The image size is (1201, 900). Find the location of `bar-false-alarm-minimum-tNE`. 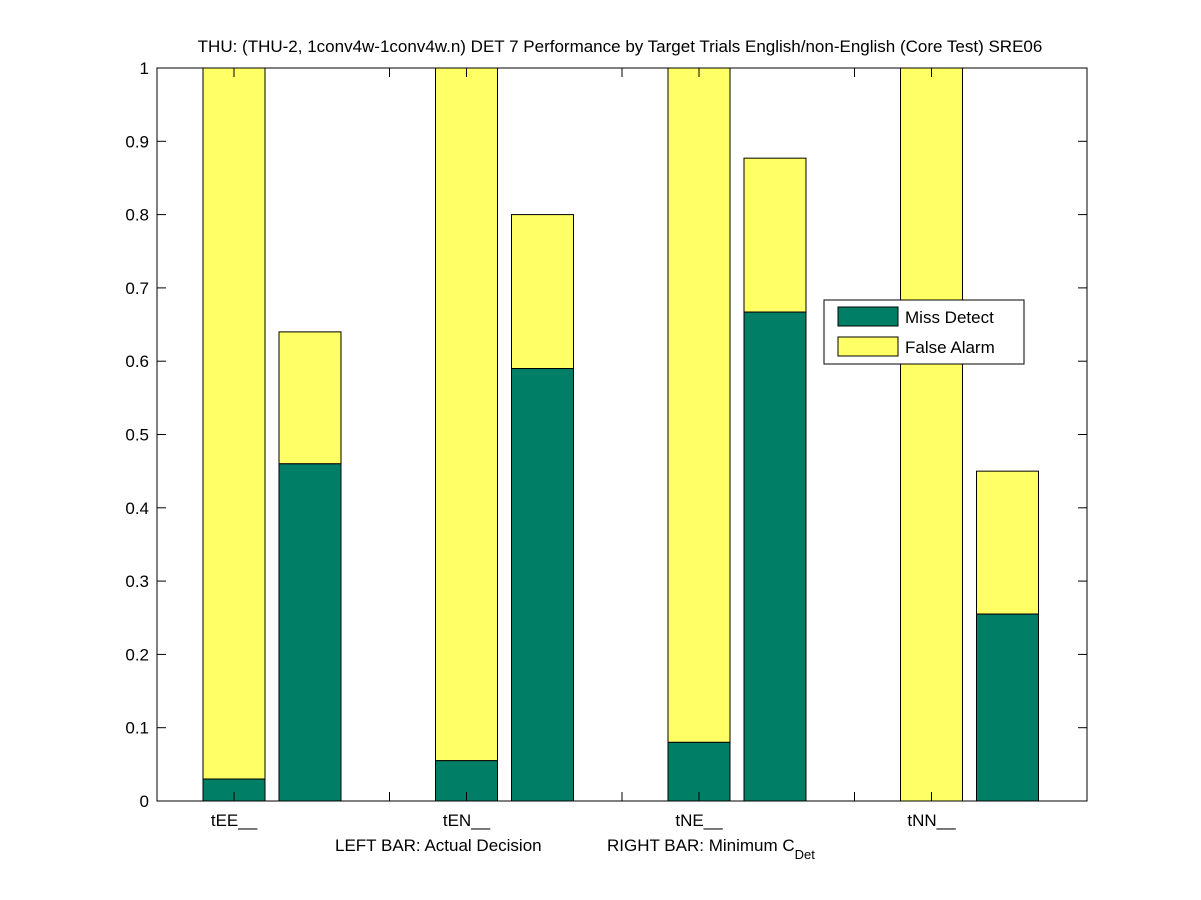

bar-false-alarm-minimum-tNE is located at coordinates (775, 235).